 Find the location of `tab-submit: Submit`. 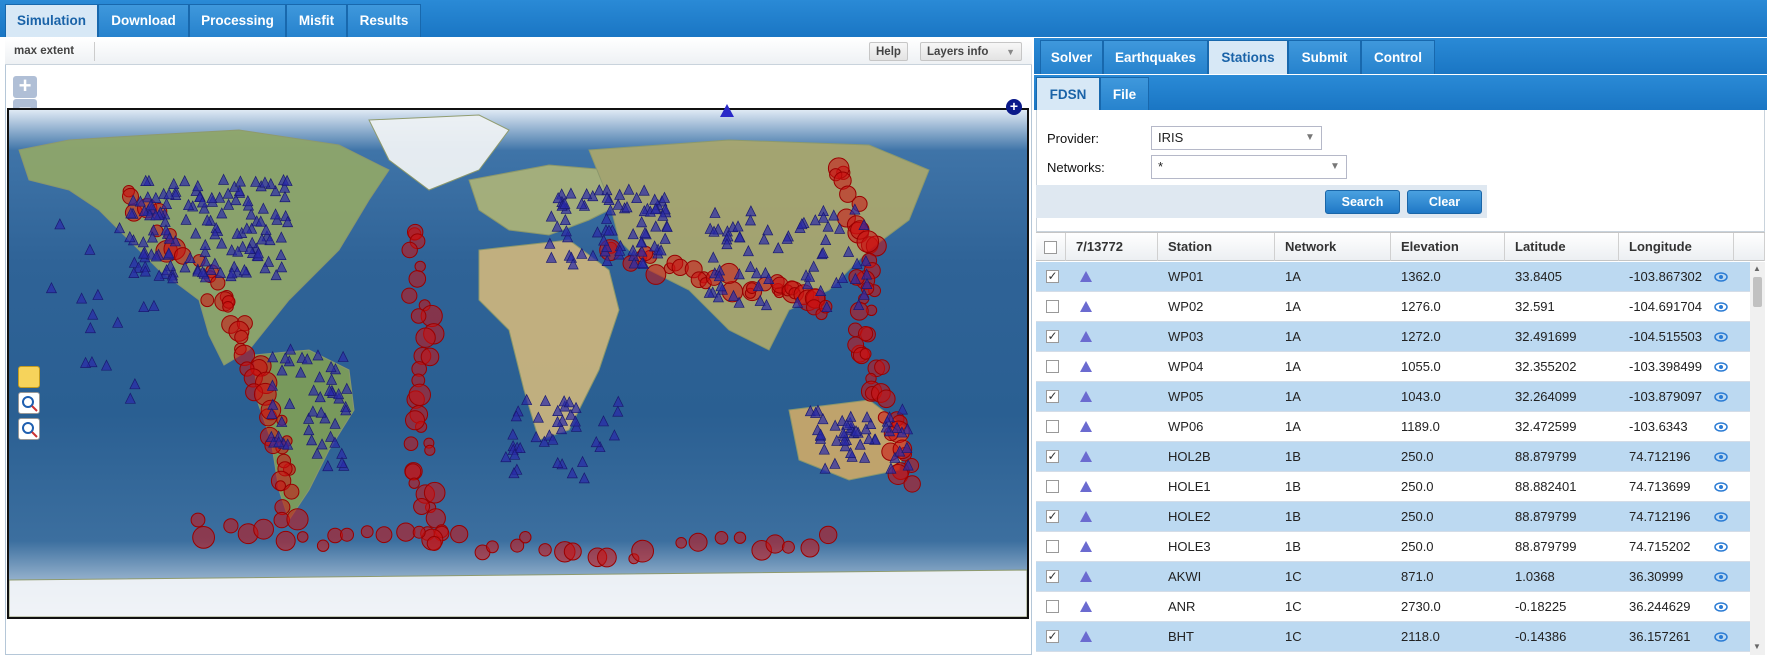

tab-submit: Submit is located at coordinates (1324, 57).